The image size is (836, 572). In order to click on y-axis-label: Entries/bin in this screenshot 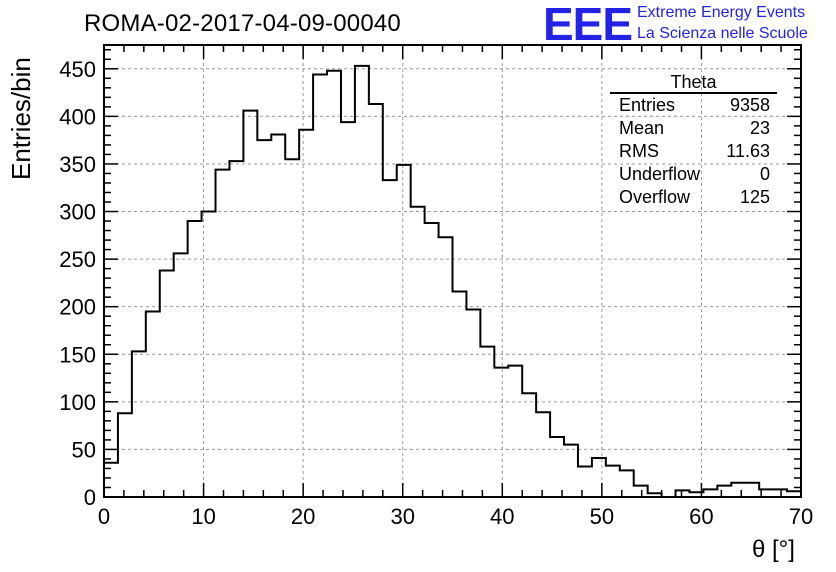, I will do `click(21, 118)`.